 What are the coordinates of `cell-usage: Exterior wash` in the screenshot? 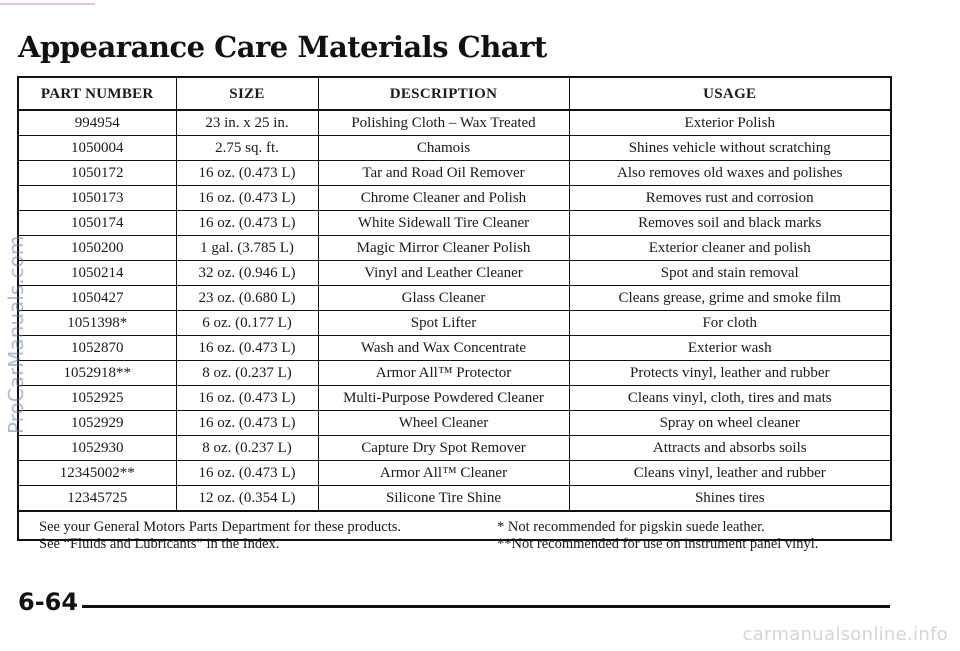 It's located at (729, 348).